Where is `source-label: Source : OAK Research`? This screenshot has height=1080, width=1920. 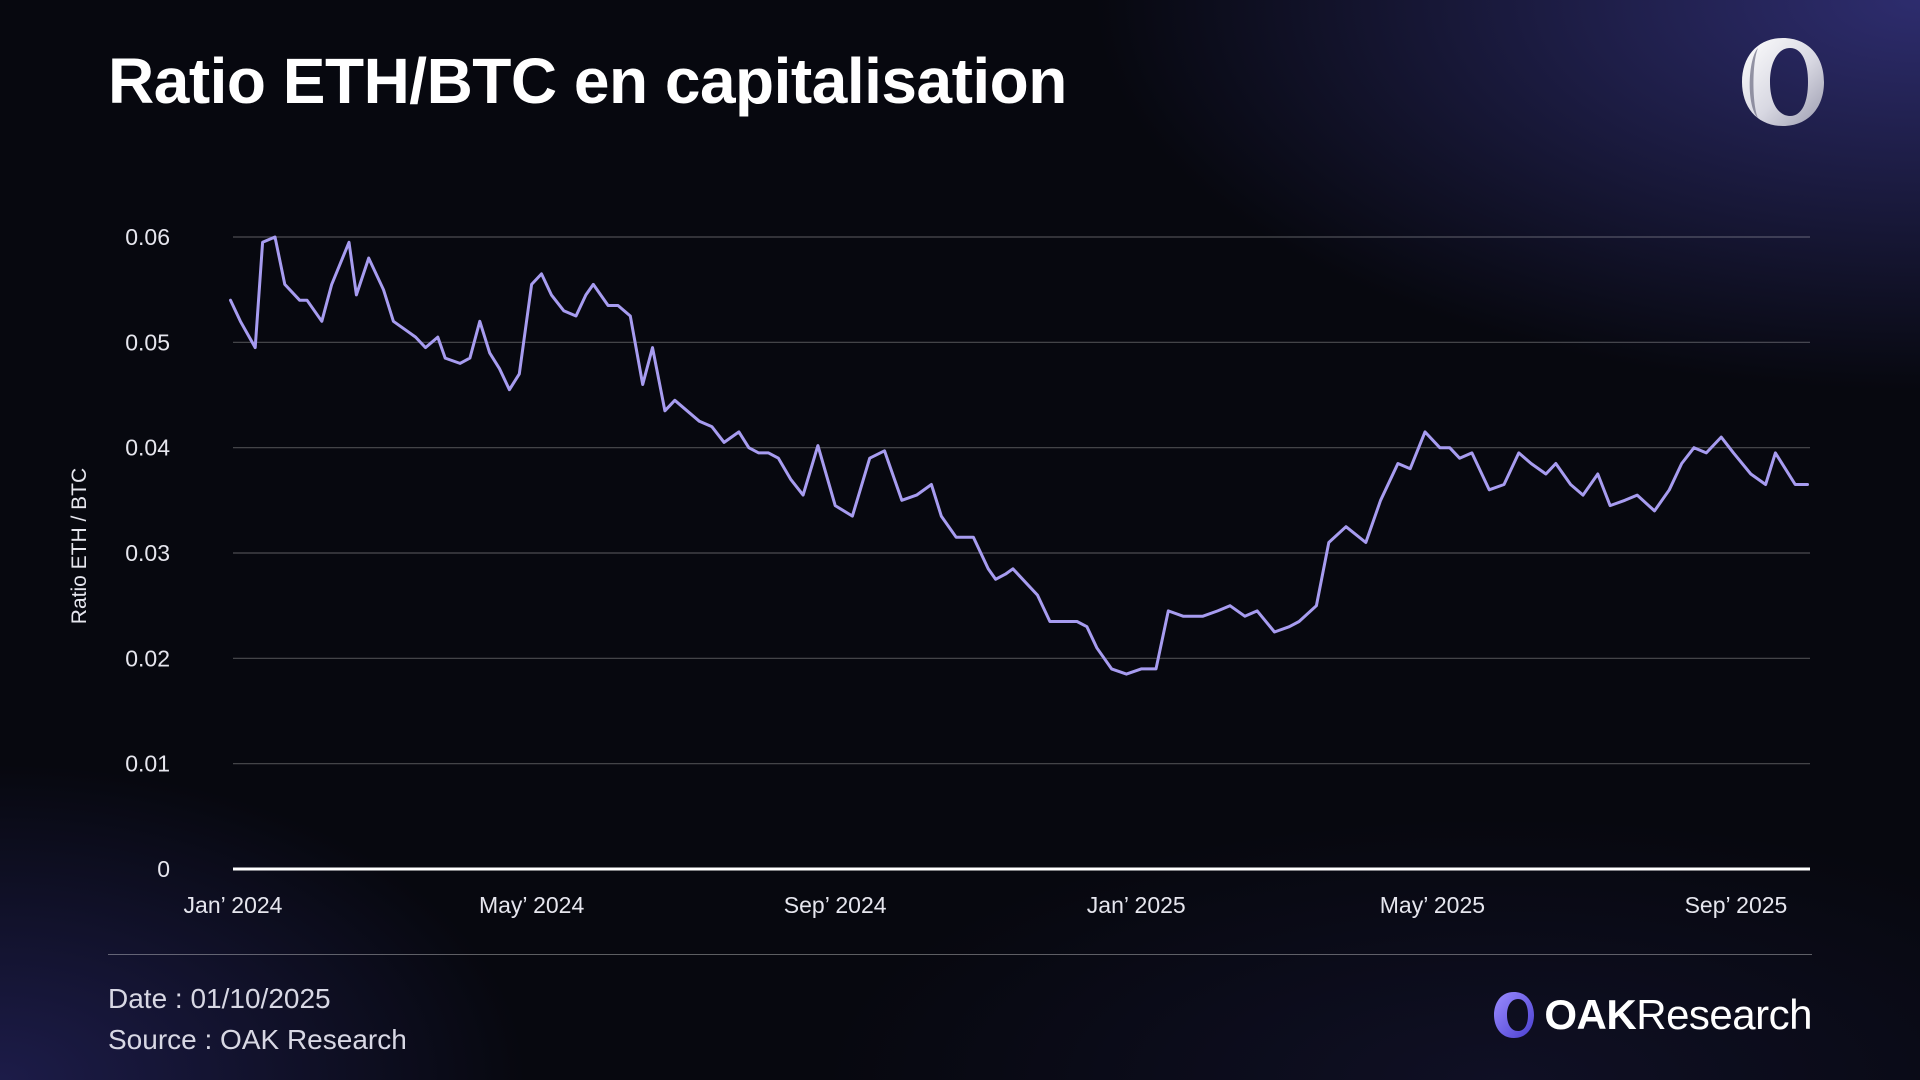
source-label: Source : OAK Research is located at coordinates (257, 1039).